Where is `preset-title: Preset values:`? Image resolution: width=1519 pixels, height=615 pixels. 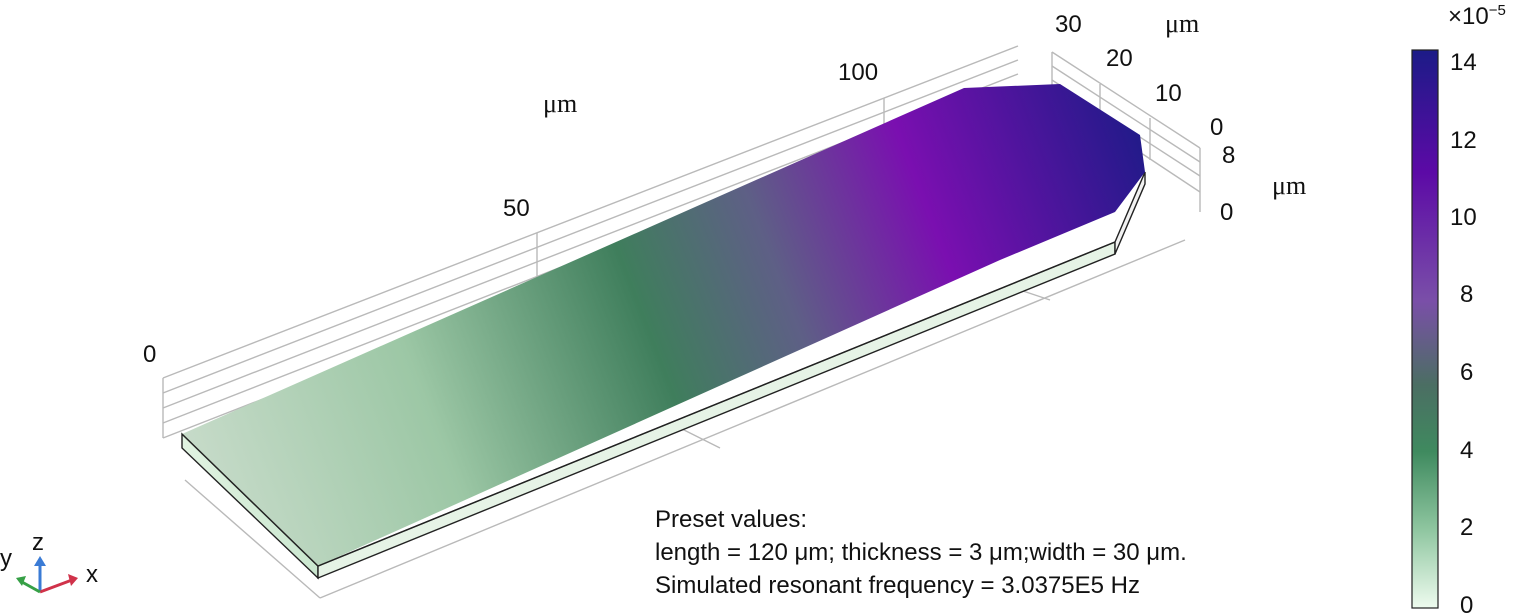 preset-title: Preset values: is located at coordinates (731, 519).